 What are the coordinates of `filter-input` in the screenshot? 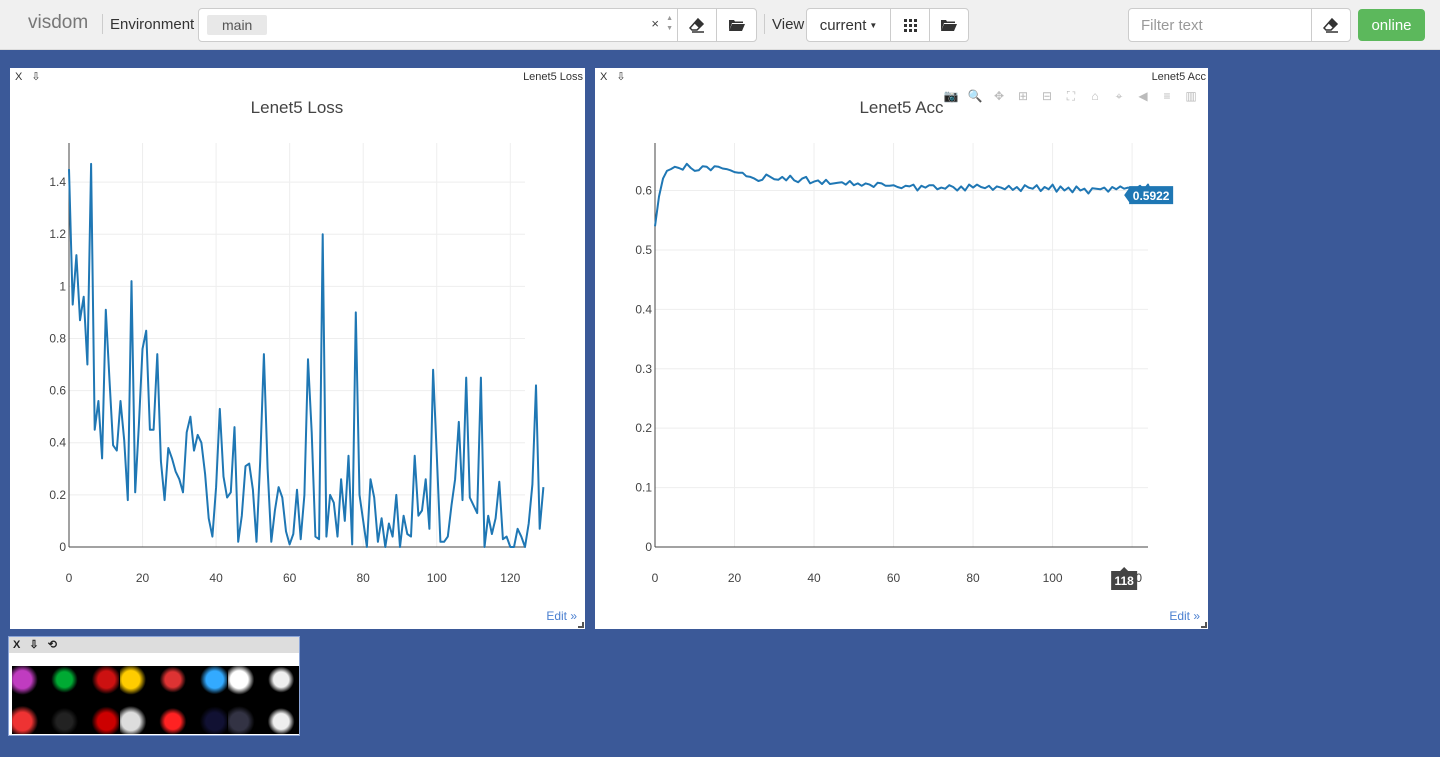 It's located at (1220, 25).